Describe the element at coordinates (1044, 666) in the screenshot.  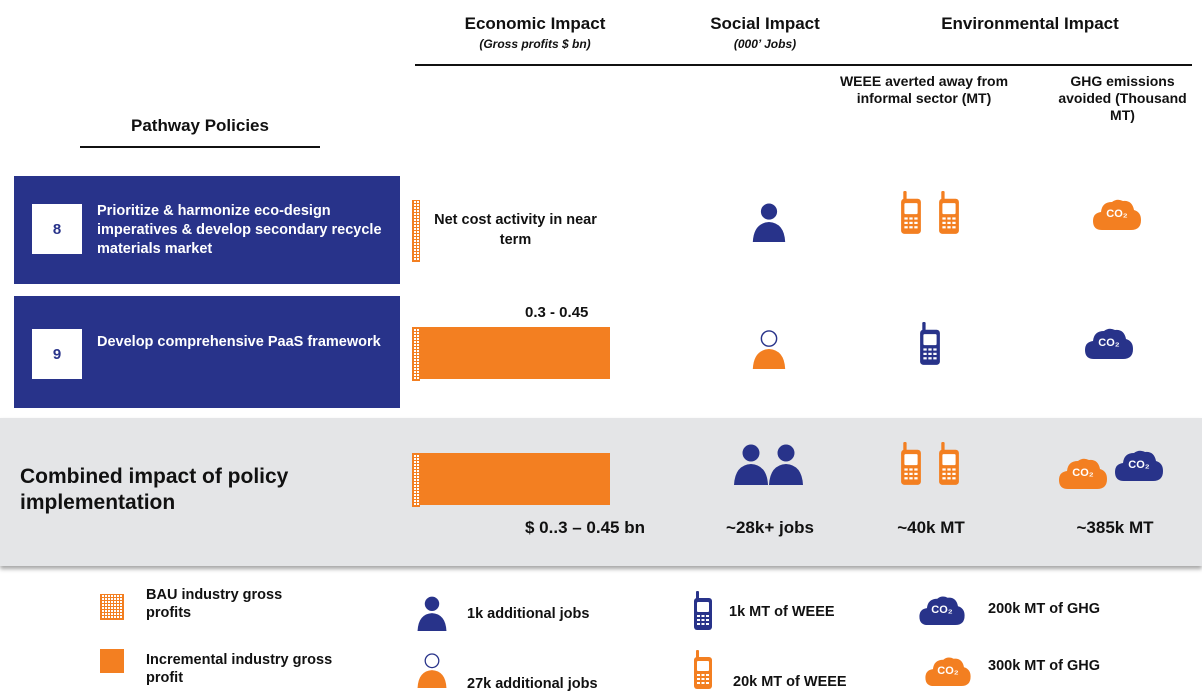
I see `legend-ghg-300k: 300k MT of GHG` at that location.